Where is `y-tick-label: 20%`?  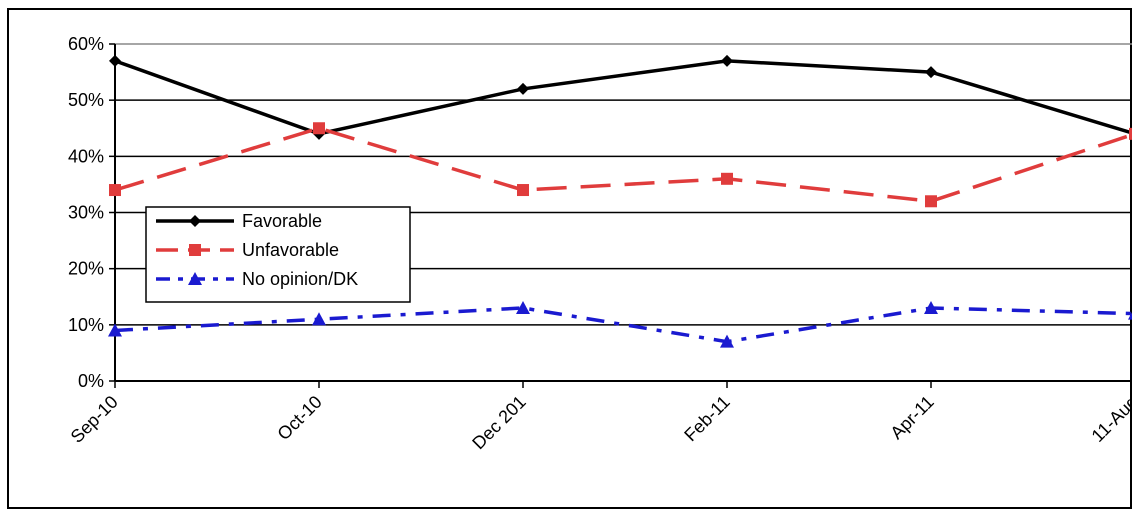 y-tick-label: 20% is located at coordinates (86, 269).